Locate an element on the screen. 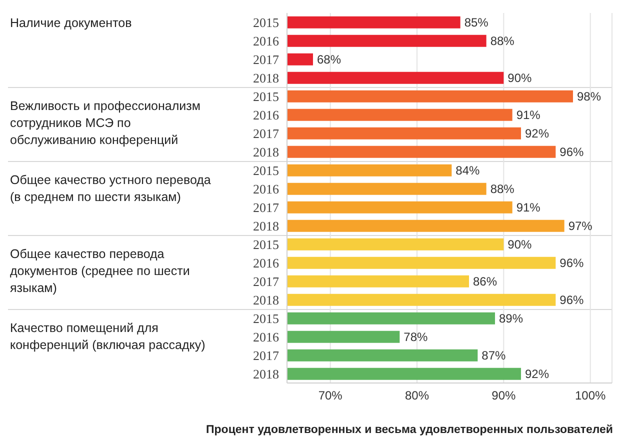 This screenshot has width=642, height=440. x-axis-title: Процент удовлетворенных и весьма удовлетворенных пользователей is located at coordinates (409, 430).